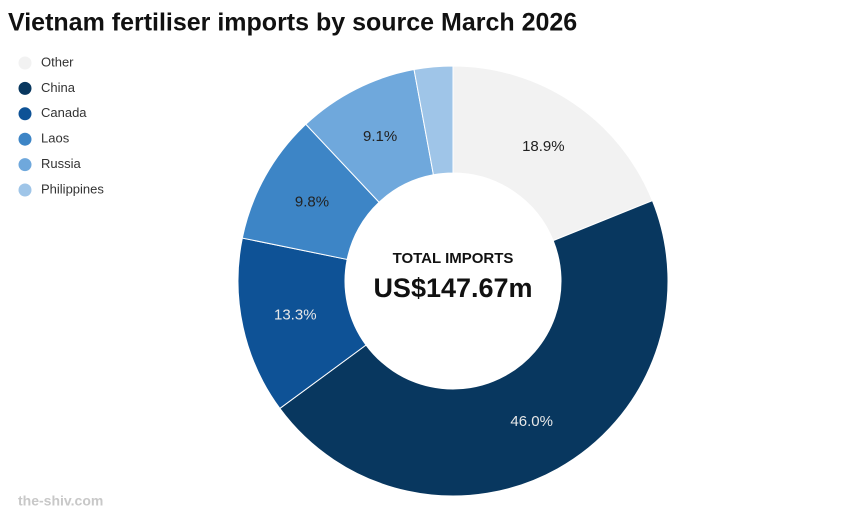  Describe the element at coordinates (61, 163) in the screenshot. I see `legend-label: Russia` at that location.